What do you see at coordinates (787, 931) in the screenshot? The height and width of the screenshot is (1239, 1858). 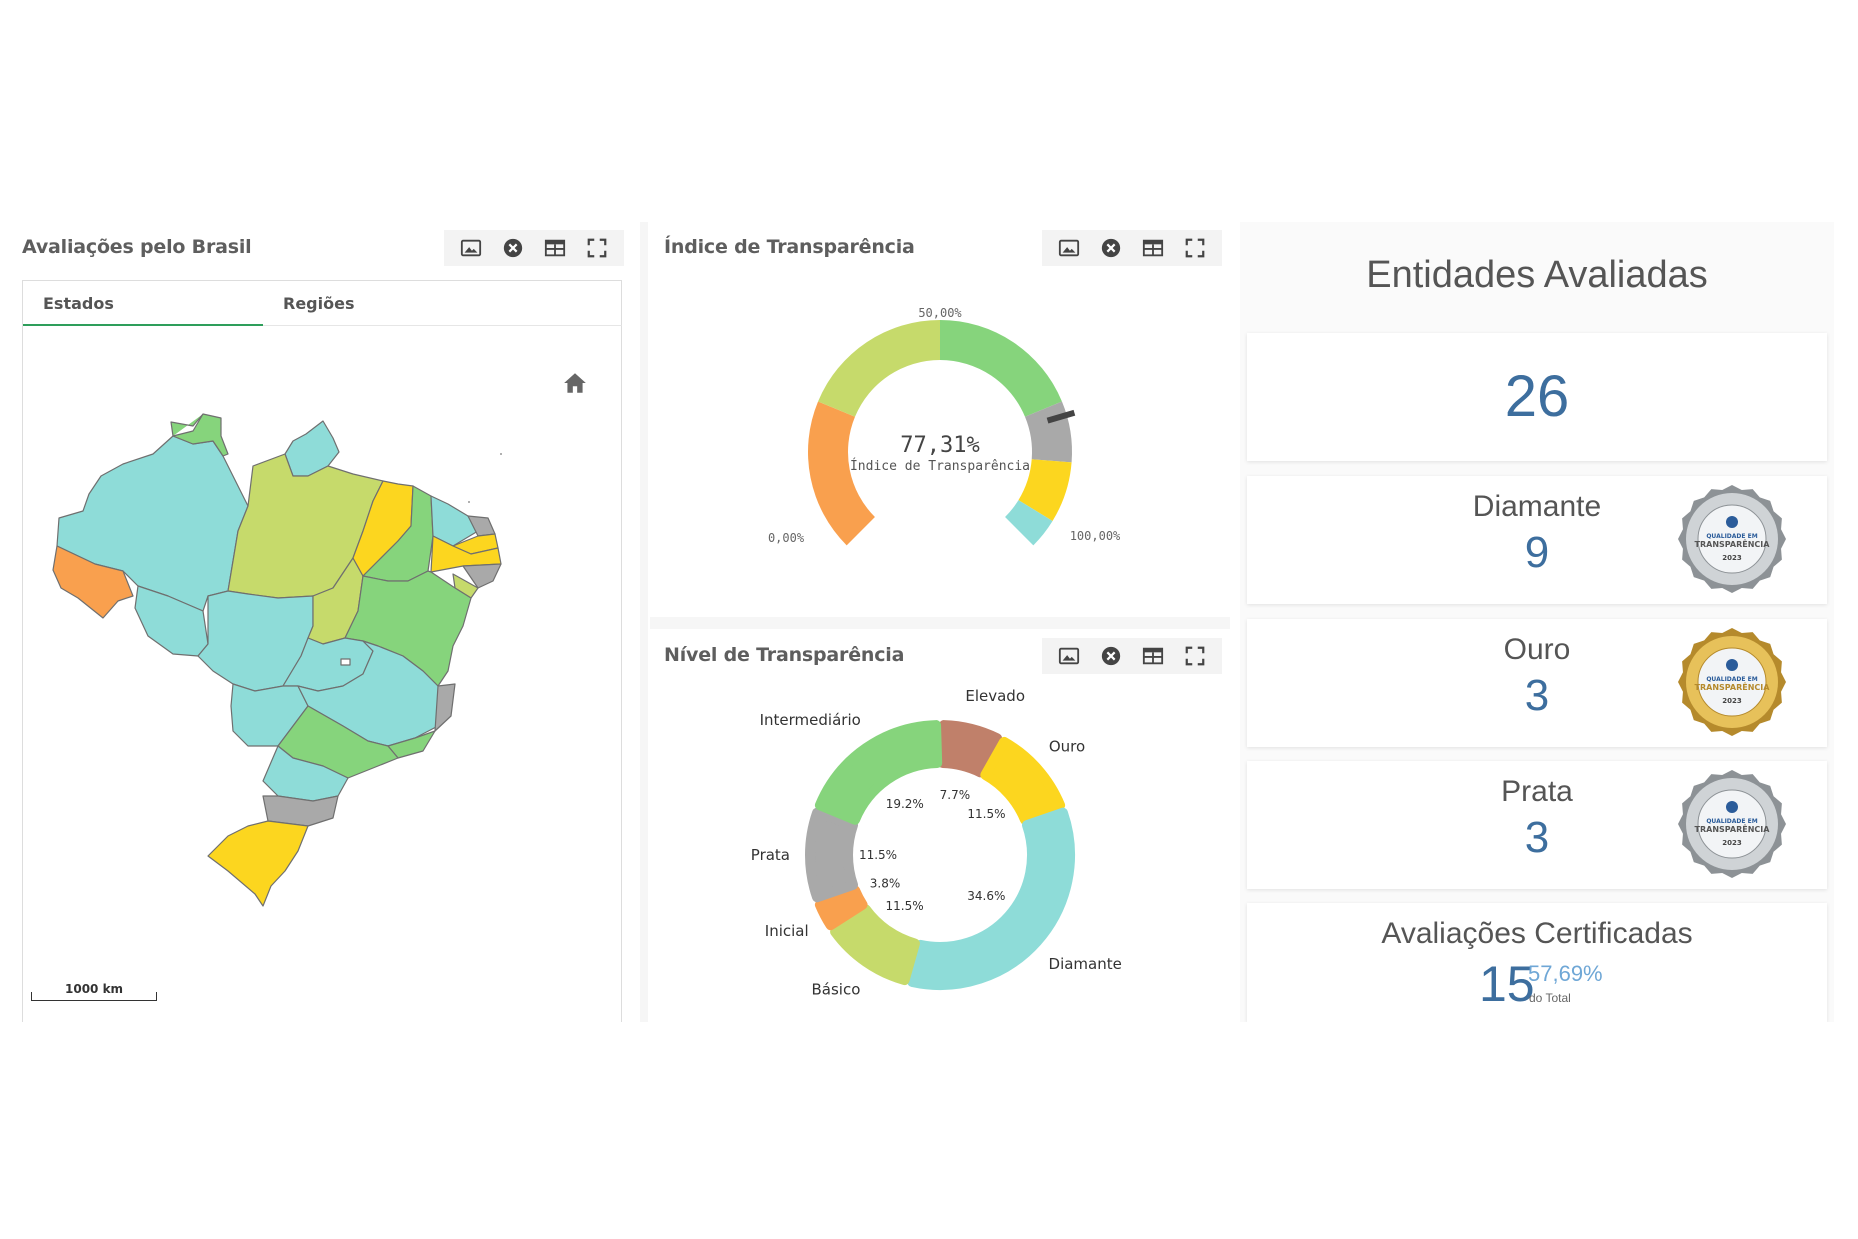 I see `donut-category-label: Inicial` at bounding box center [787, 931].